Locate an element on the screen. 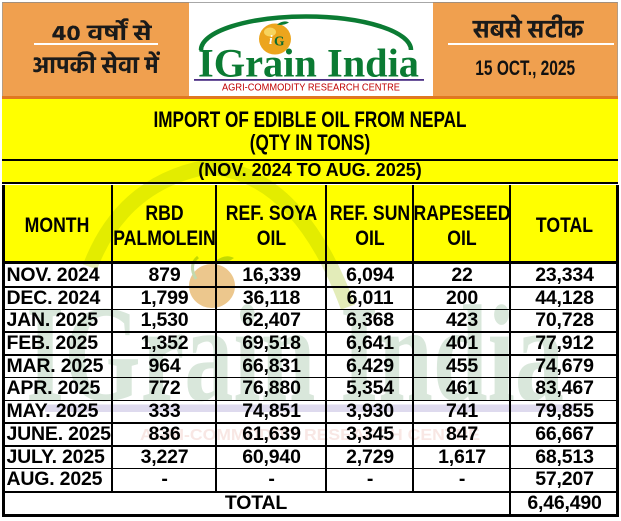  svg-text: G is located at coordinates (279, 41).